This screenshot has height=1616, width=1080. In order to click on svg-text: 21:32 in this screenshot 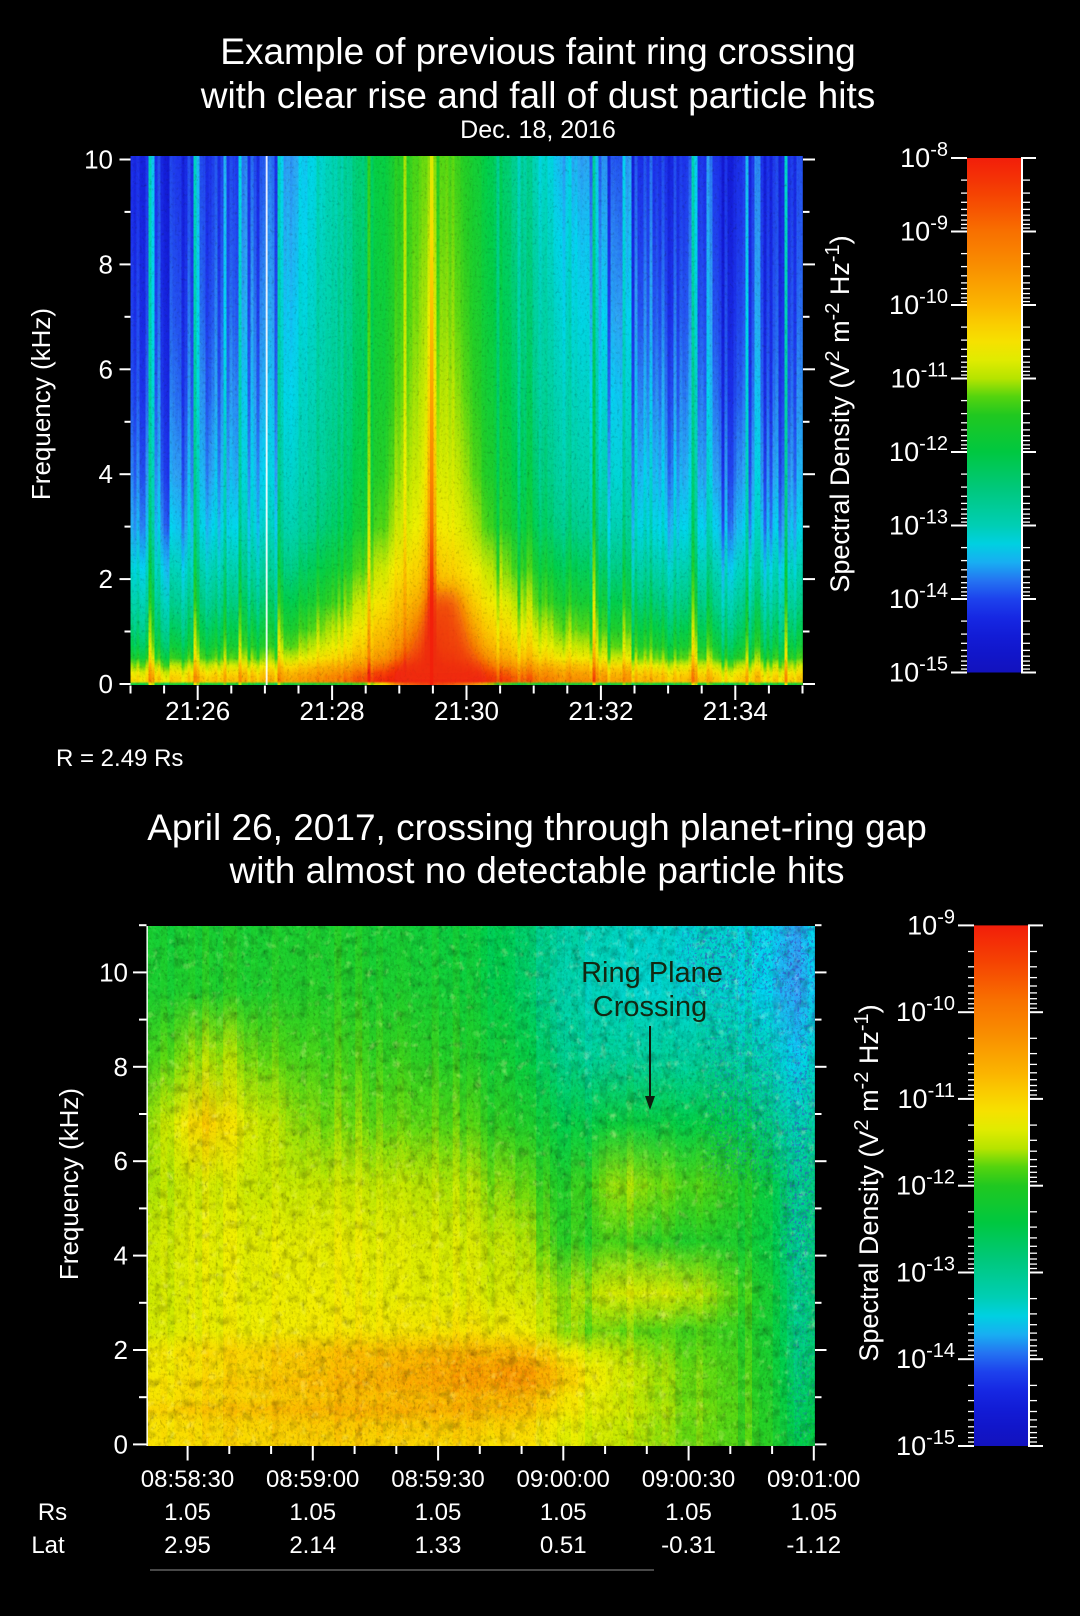, I will do `click(600, 711)`.